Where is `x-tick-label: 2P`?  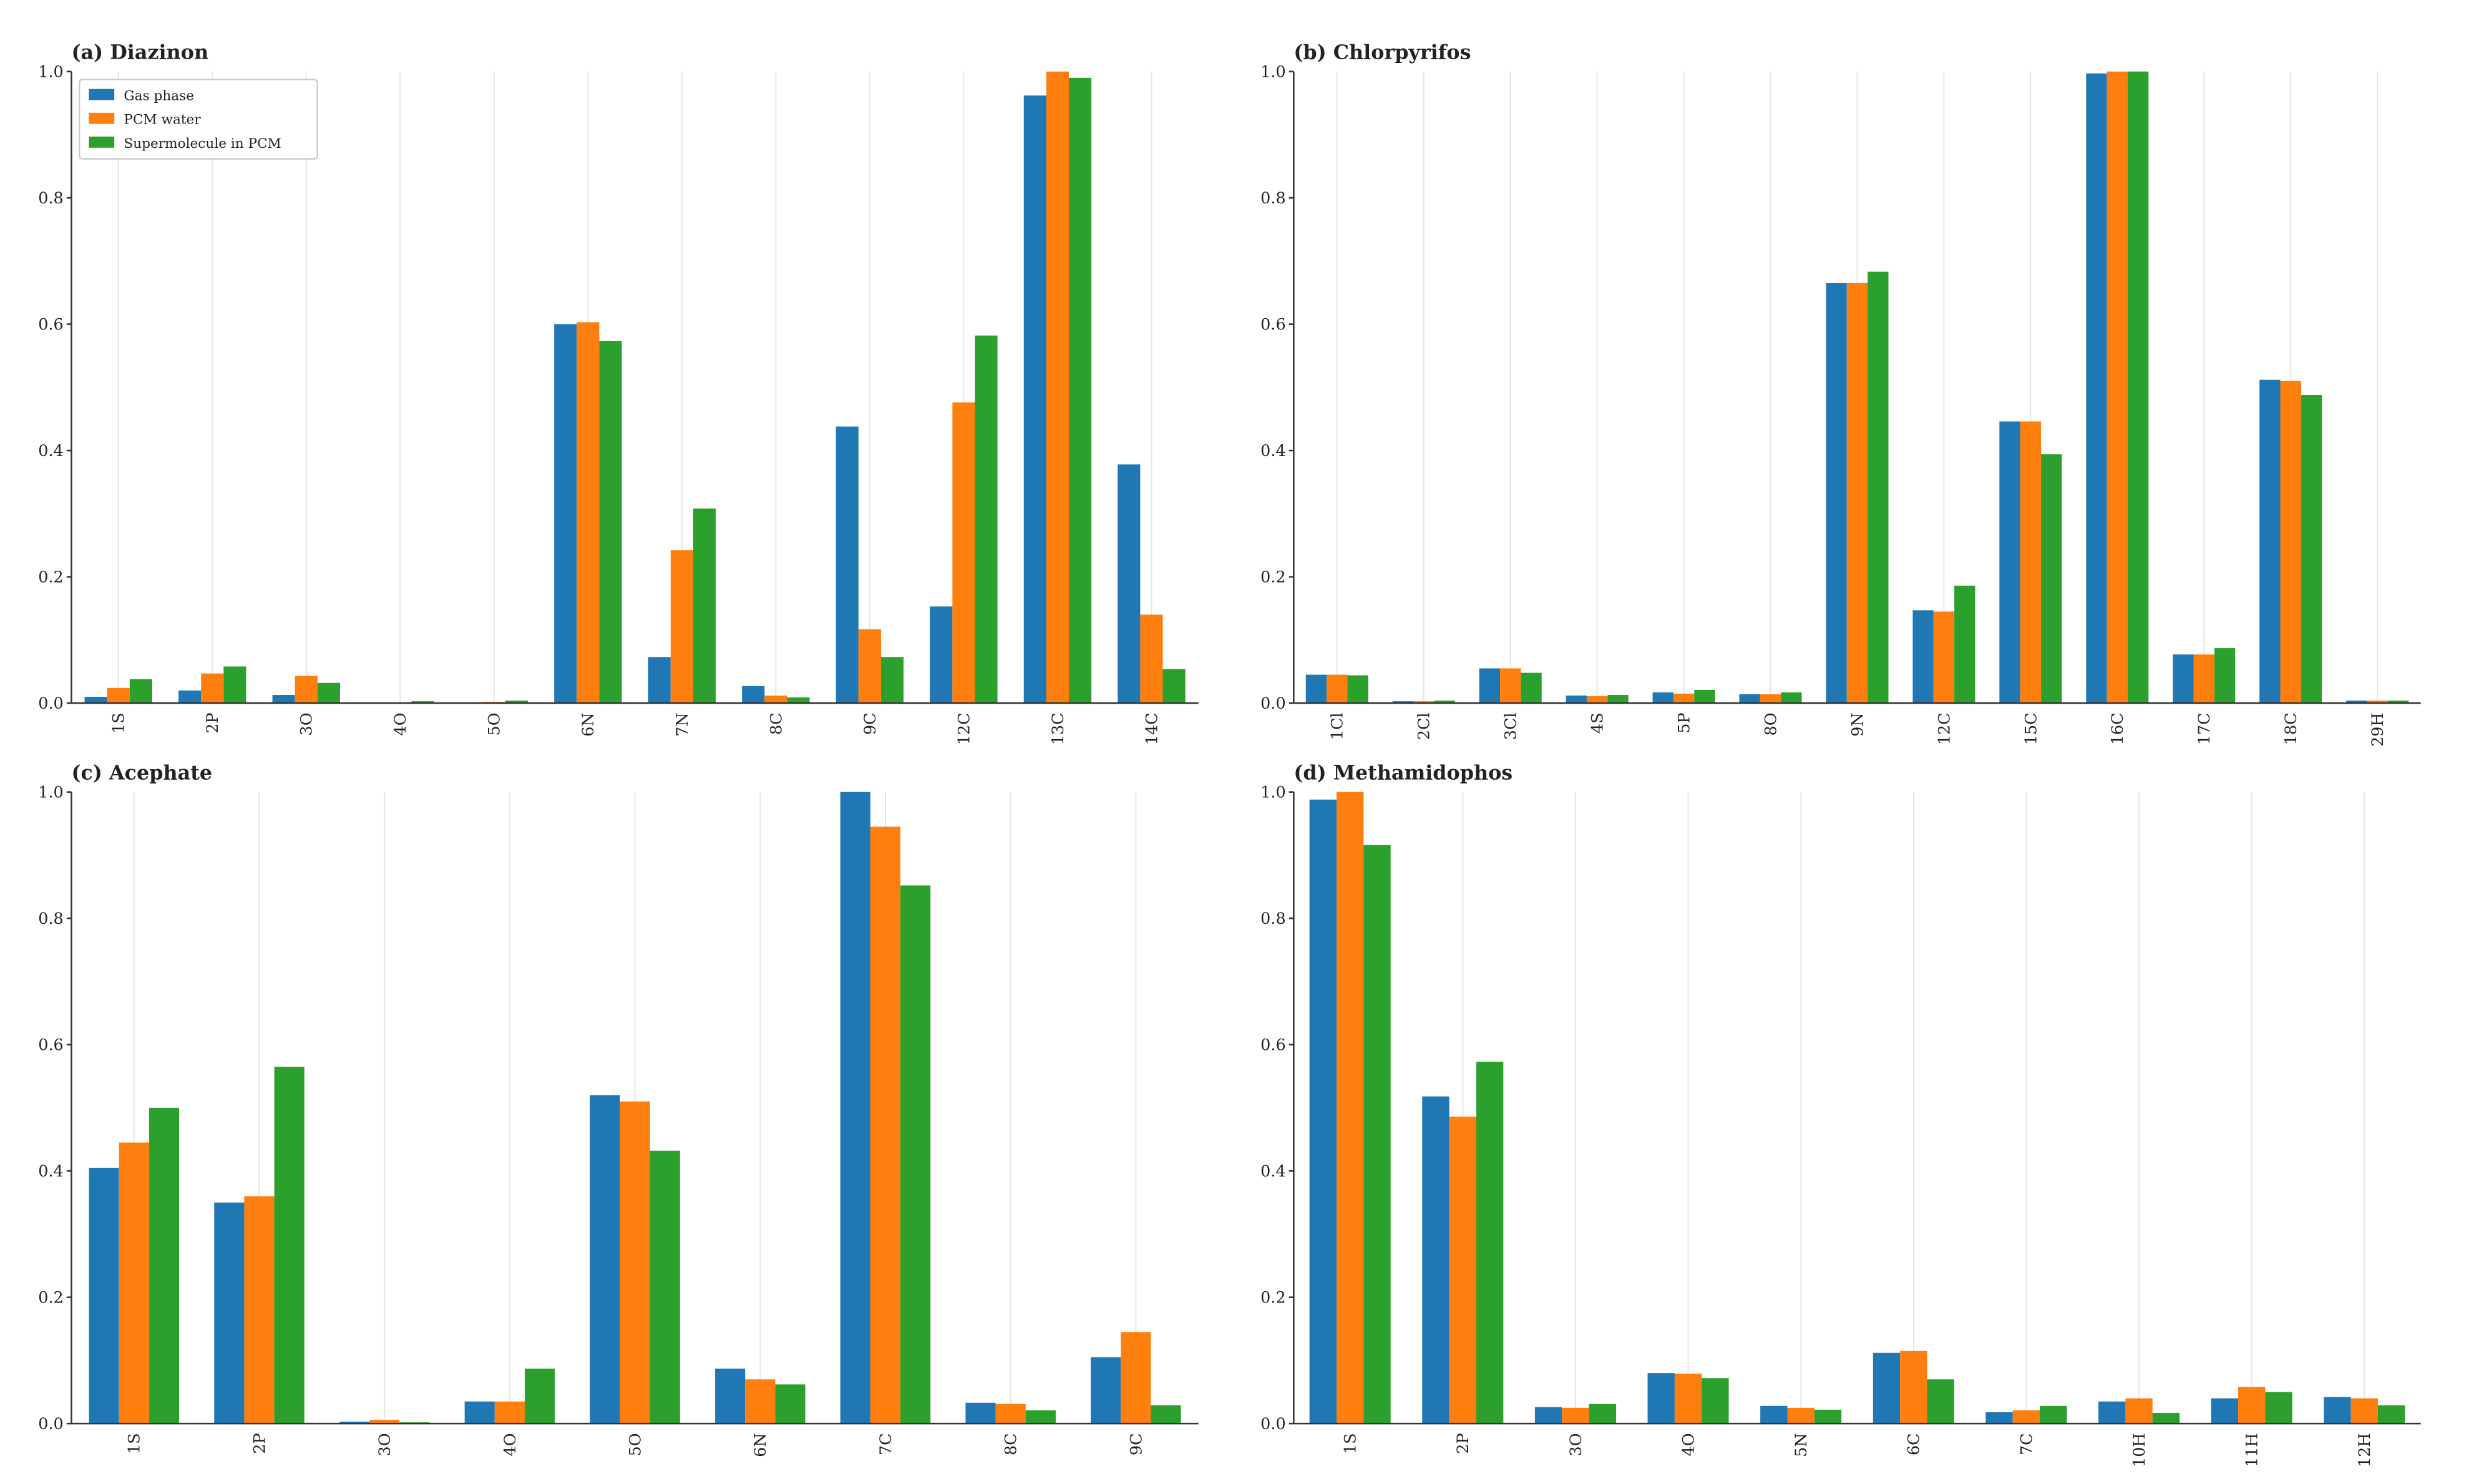
x-tick-label: 2P is located at coordinates (212, 722).